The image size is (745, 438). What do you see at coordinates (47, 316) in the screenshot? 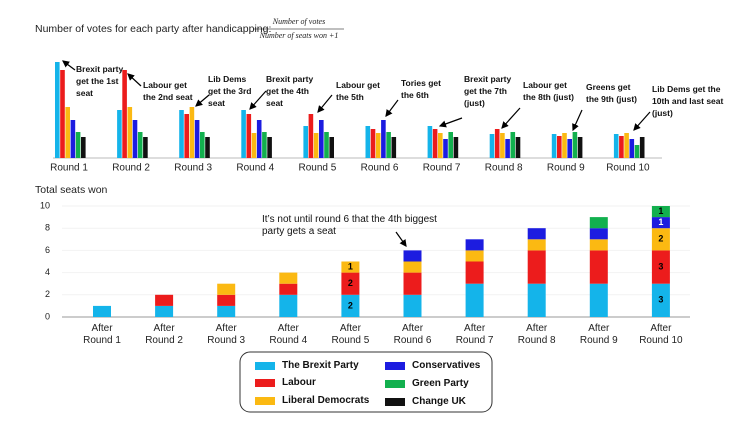
I see `y-tick-label: 0` at bounding box center [47, 316].